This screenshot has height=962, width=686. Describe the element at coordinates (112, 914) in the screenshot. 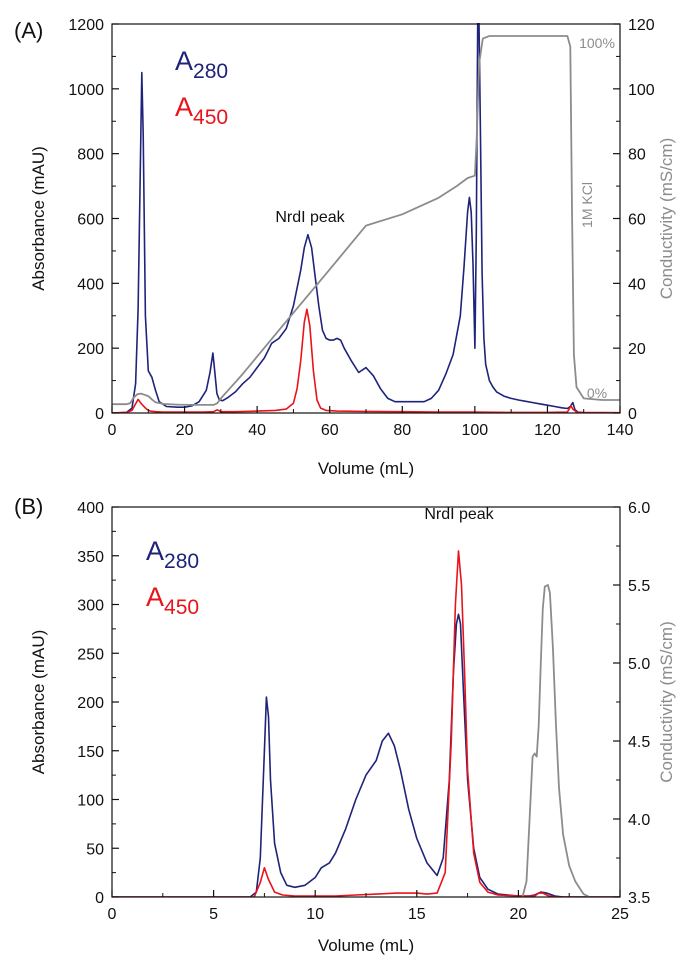

I see `panel-b-x-tick-label: 0` at that location.